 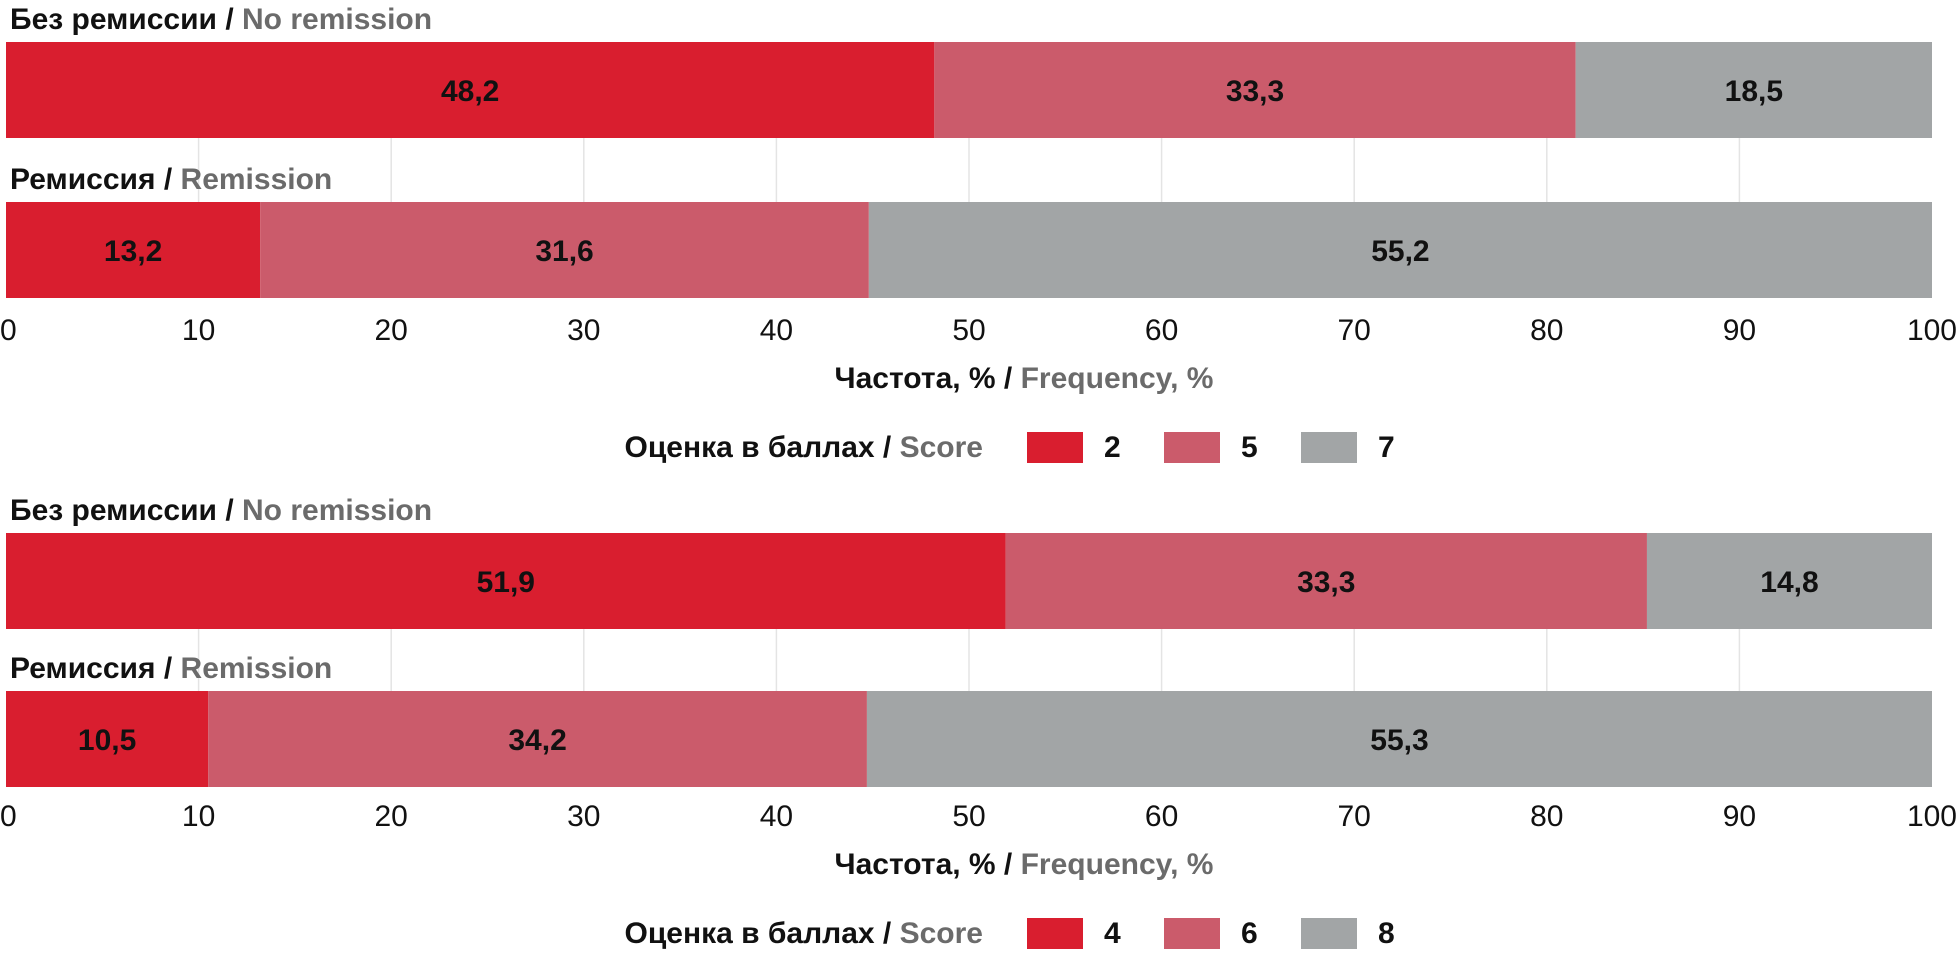 I want to click on legend-label: 7, so click(x=1386, y=447).